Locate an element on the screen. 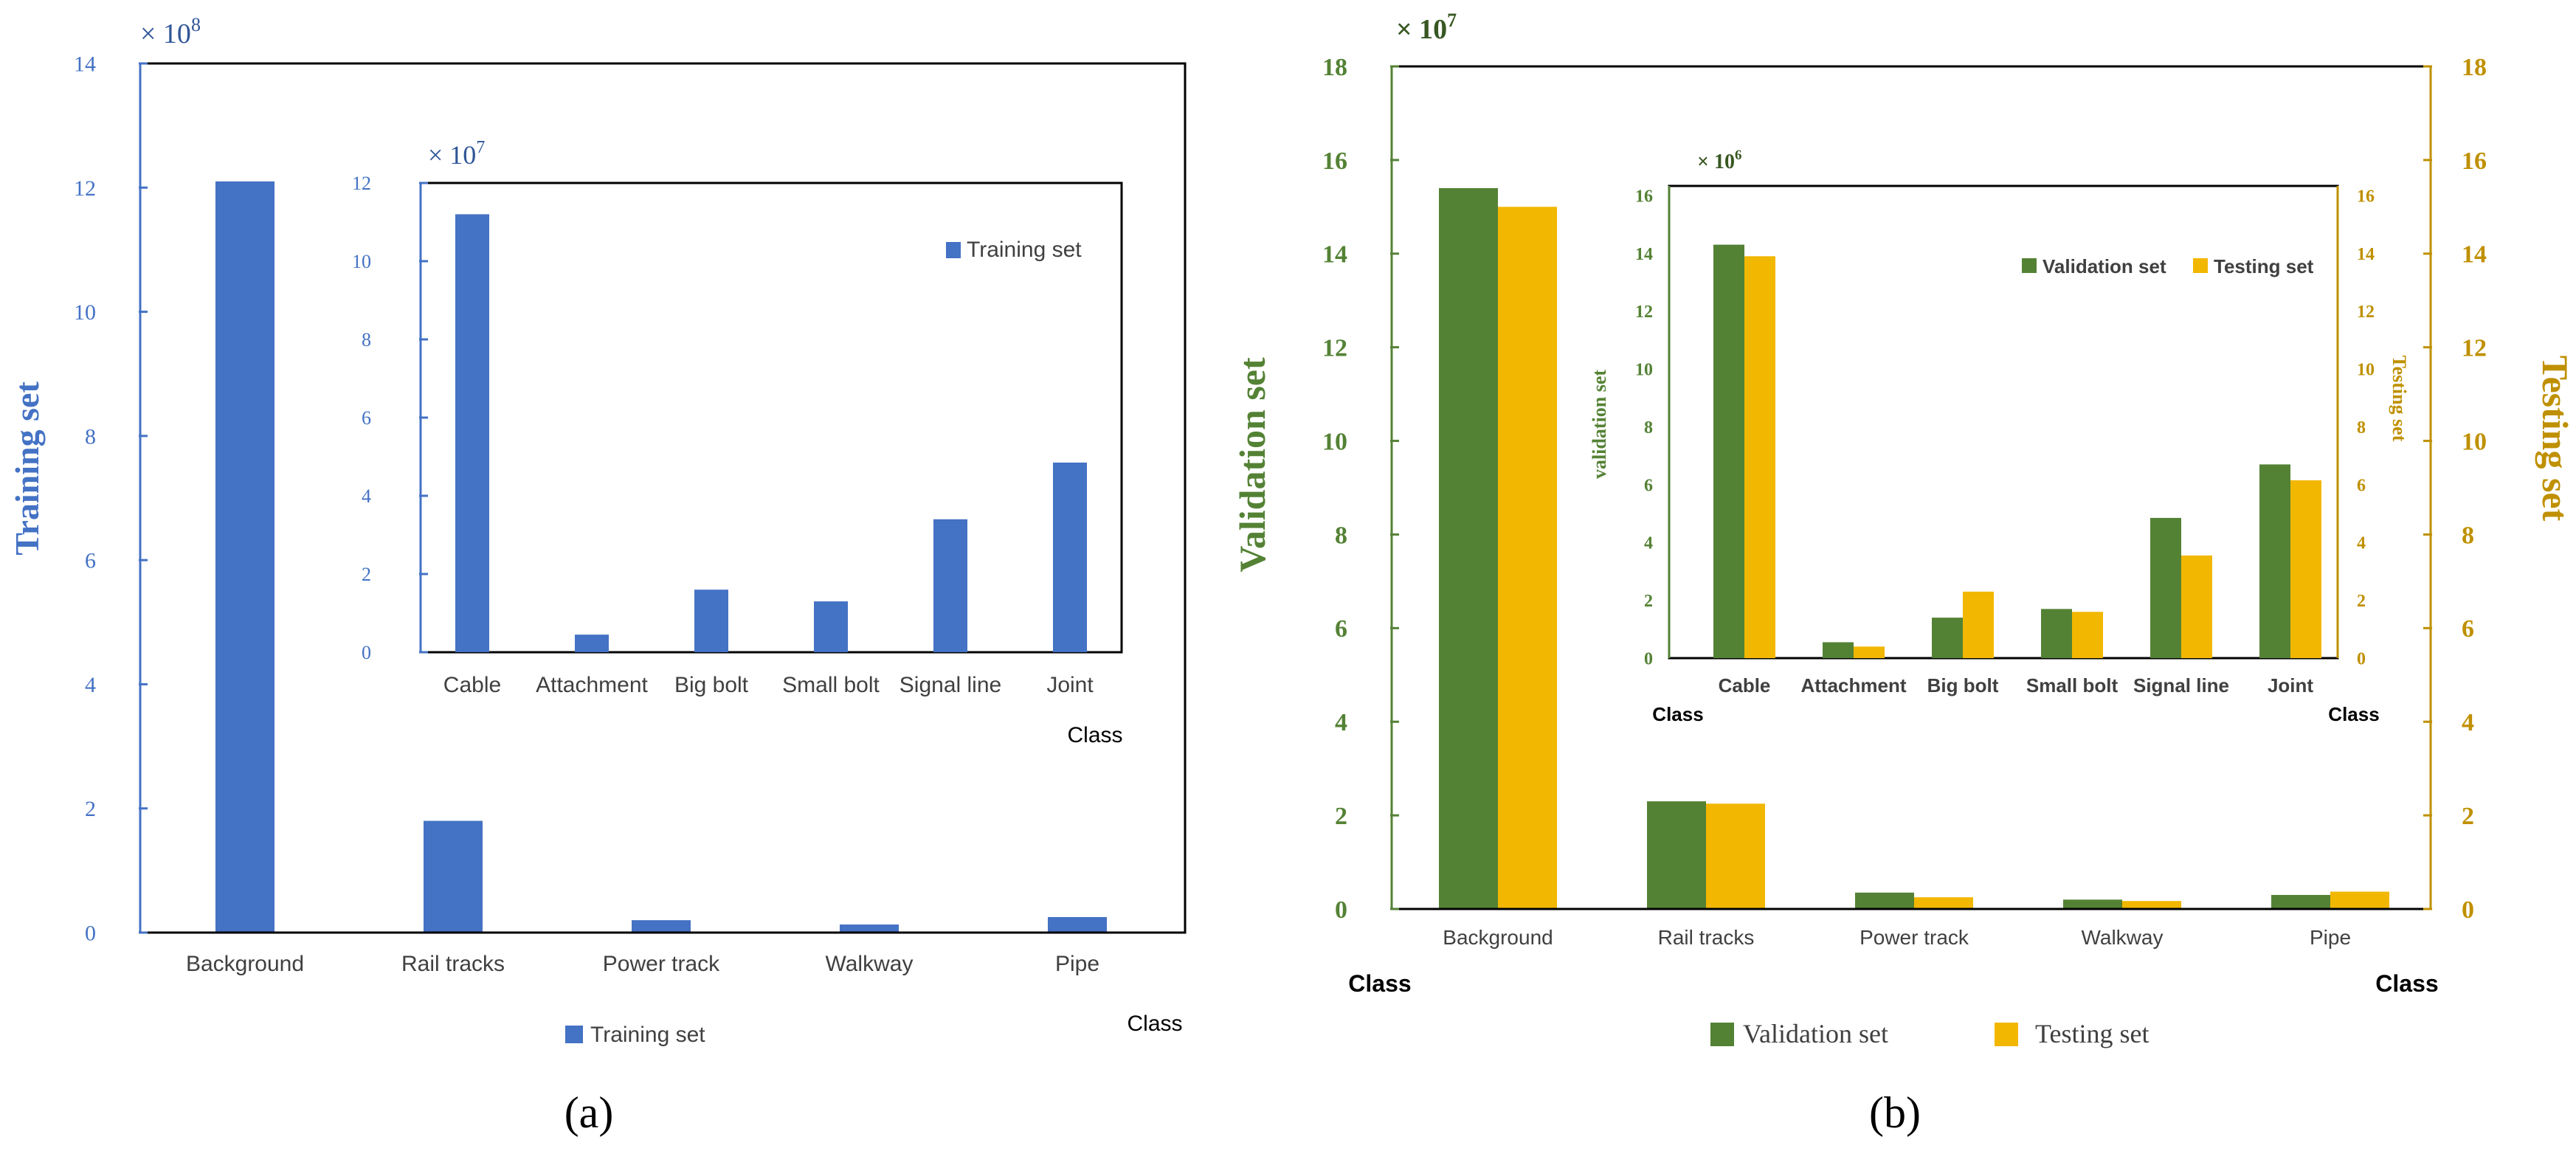 The width and height of the screenshot is (2576, 1165). panel-a-inset-legend-swatch is located at coordinates (954, 250).